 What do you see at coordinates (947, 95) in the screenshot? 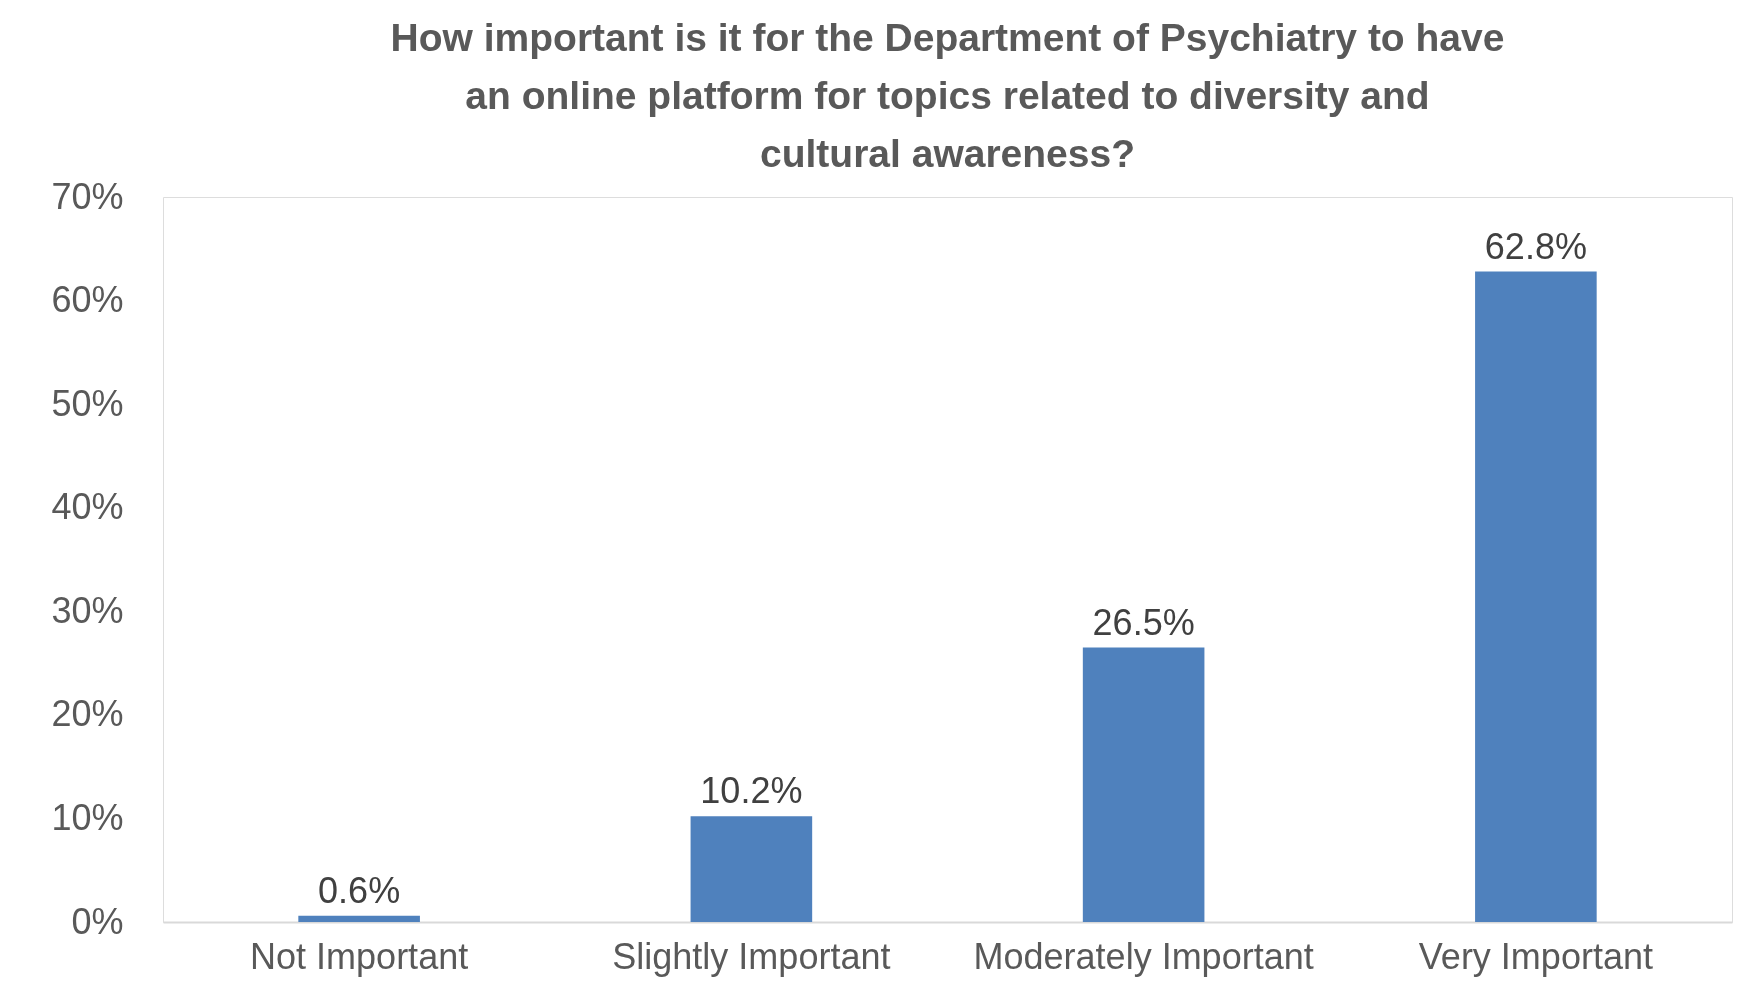
I see `chart-title: How important is it for the Department of Psychiatry to have an online platform for topics related to diversity and cultural awareness?` at bounding box center [947, 95].